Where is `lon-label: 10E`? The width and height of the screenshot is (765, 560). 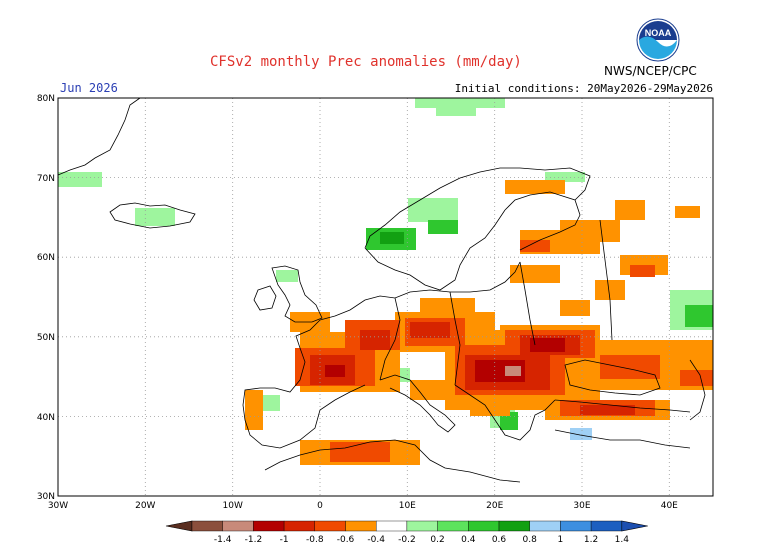
lon-label: 10E is located at coordinates (407, 506).